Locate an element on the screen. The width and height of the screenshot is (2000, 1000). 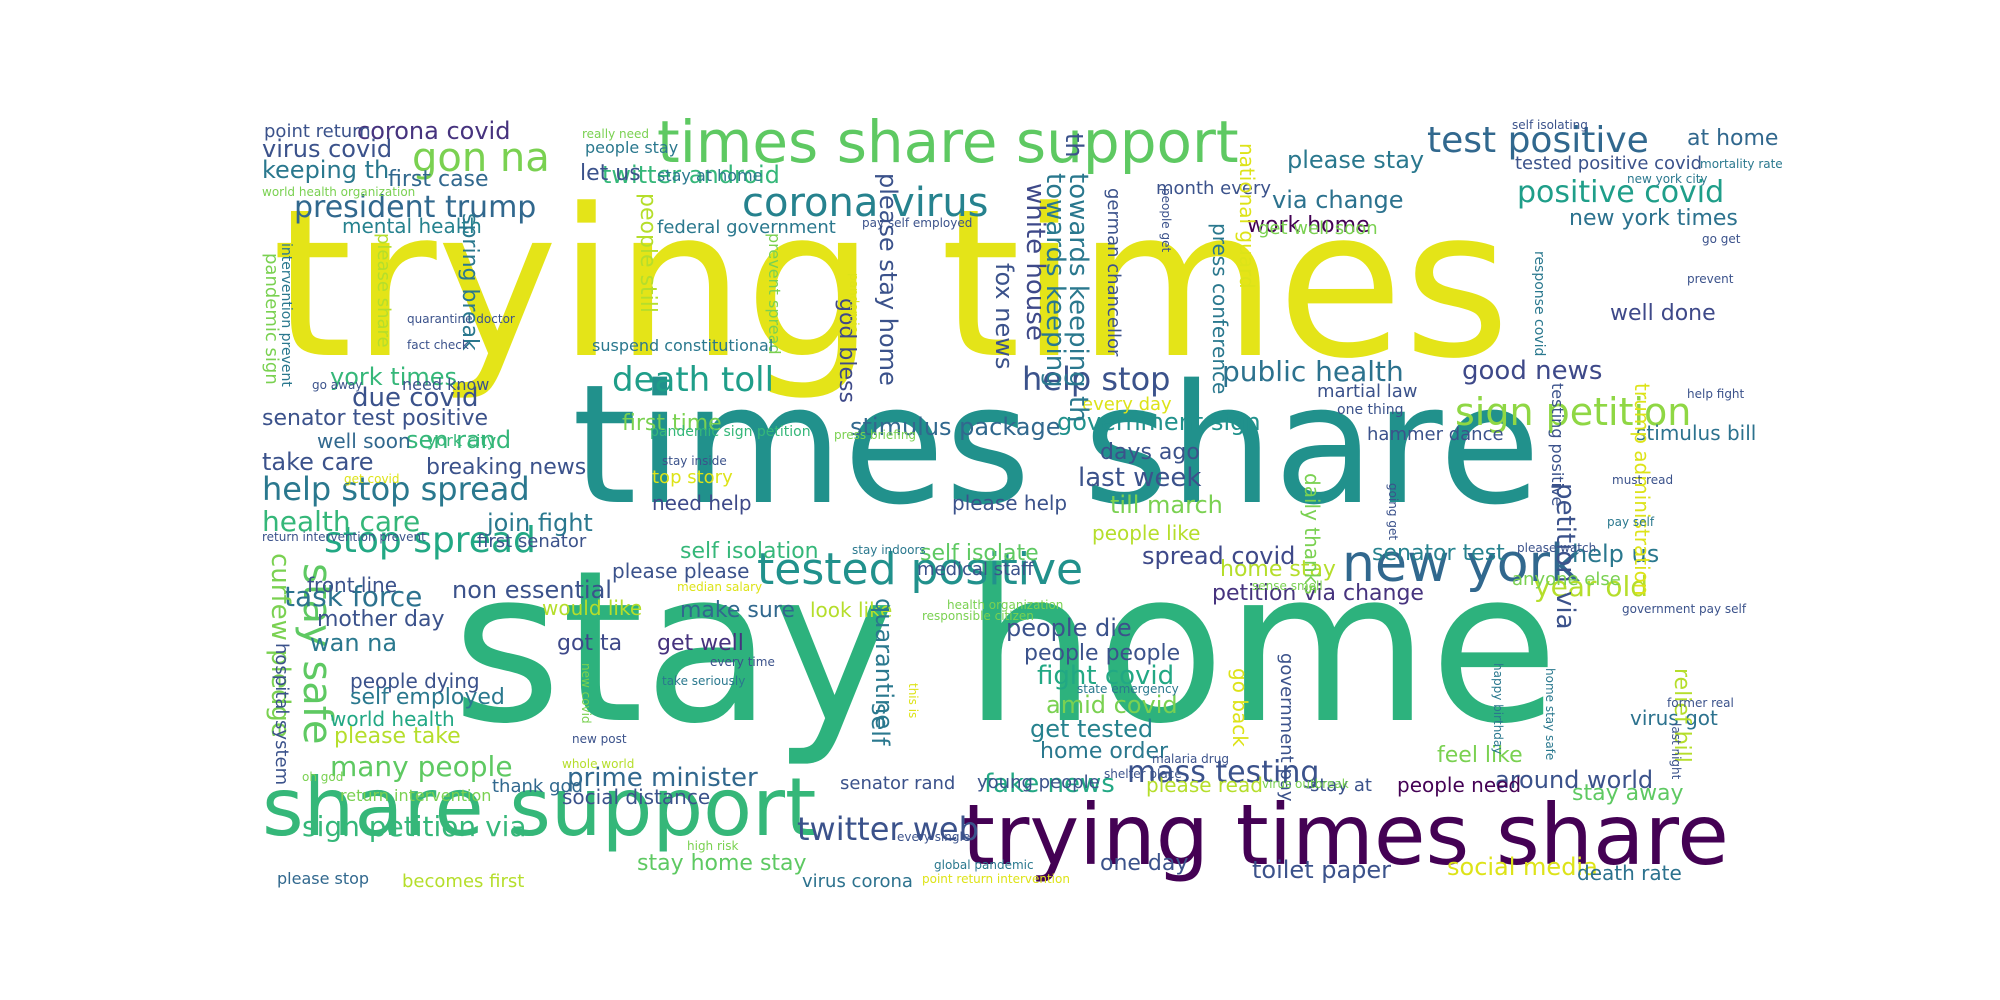
word-please-stay: please stay is located at coordinates (1356, 160).